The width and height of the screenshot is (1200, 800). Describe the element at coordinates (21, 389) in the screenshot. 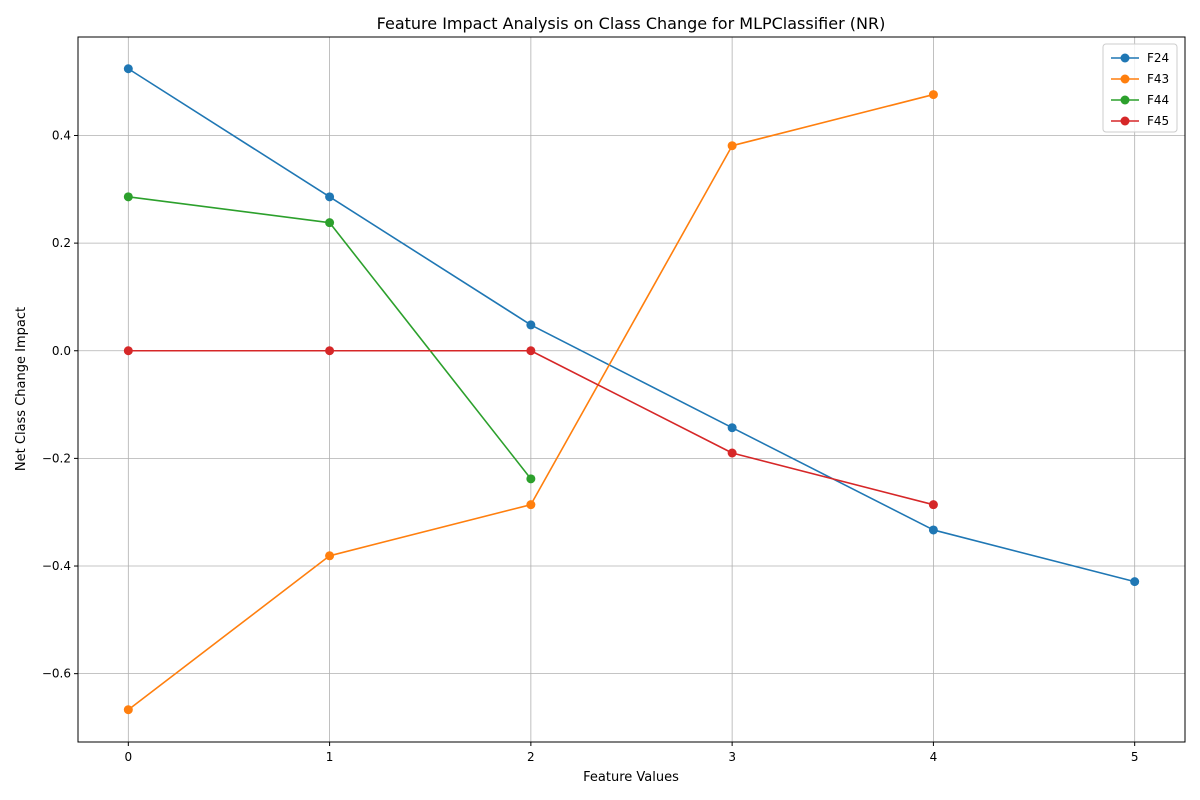

I see `y-axis-label: Net Class Change Impact` at that location.